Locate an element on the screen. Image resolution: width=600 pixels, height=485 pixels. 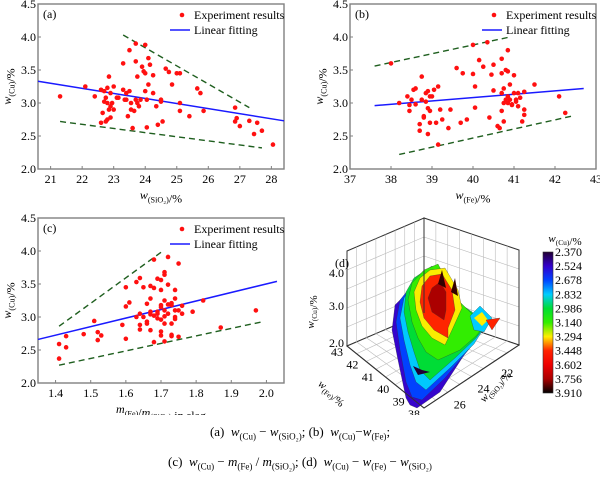
x-tick-label: 27 is located at coordinates (240, 179).